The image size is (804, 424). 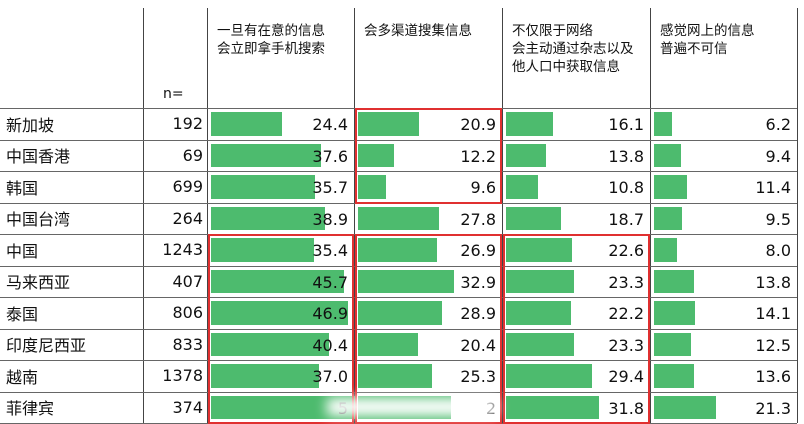 I want to click on value-label: 35.4, so click(x=330, y=250).